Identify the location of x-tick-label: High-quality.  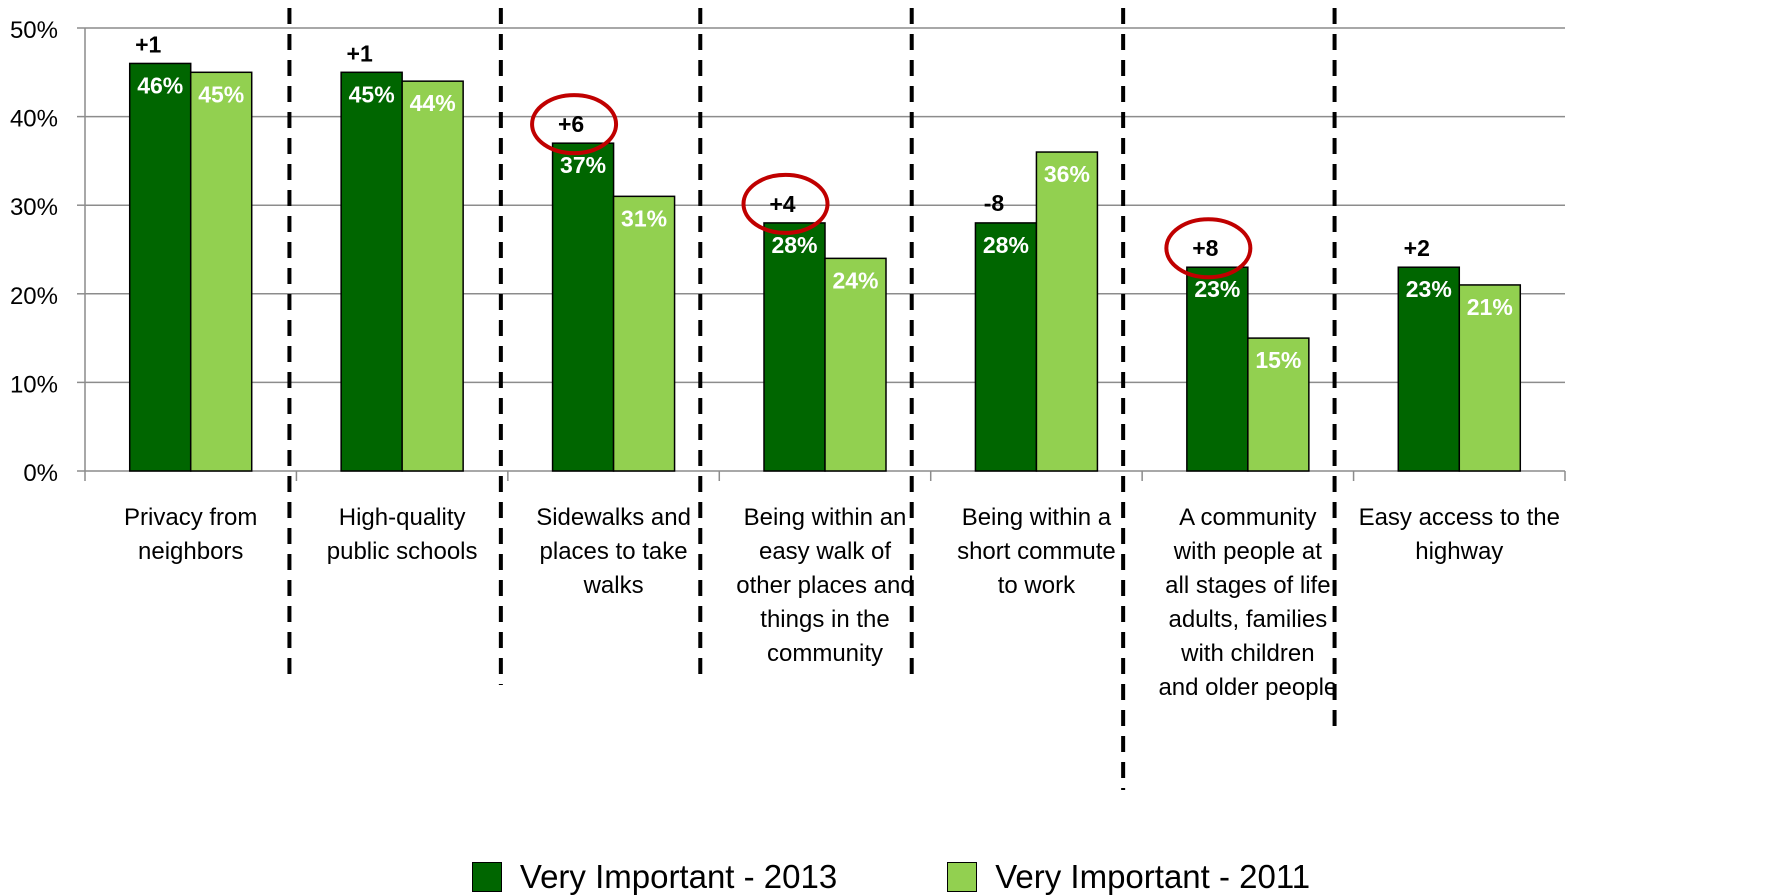
(402, 517).